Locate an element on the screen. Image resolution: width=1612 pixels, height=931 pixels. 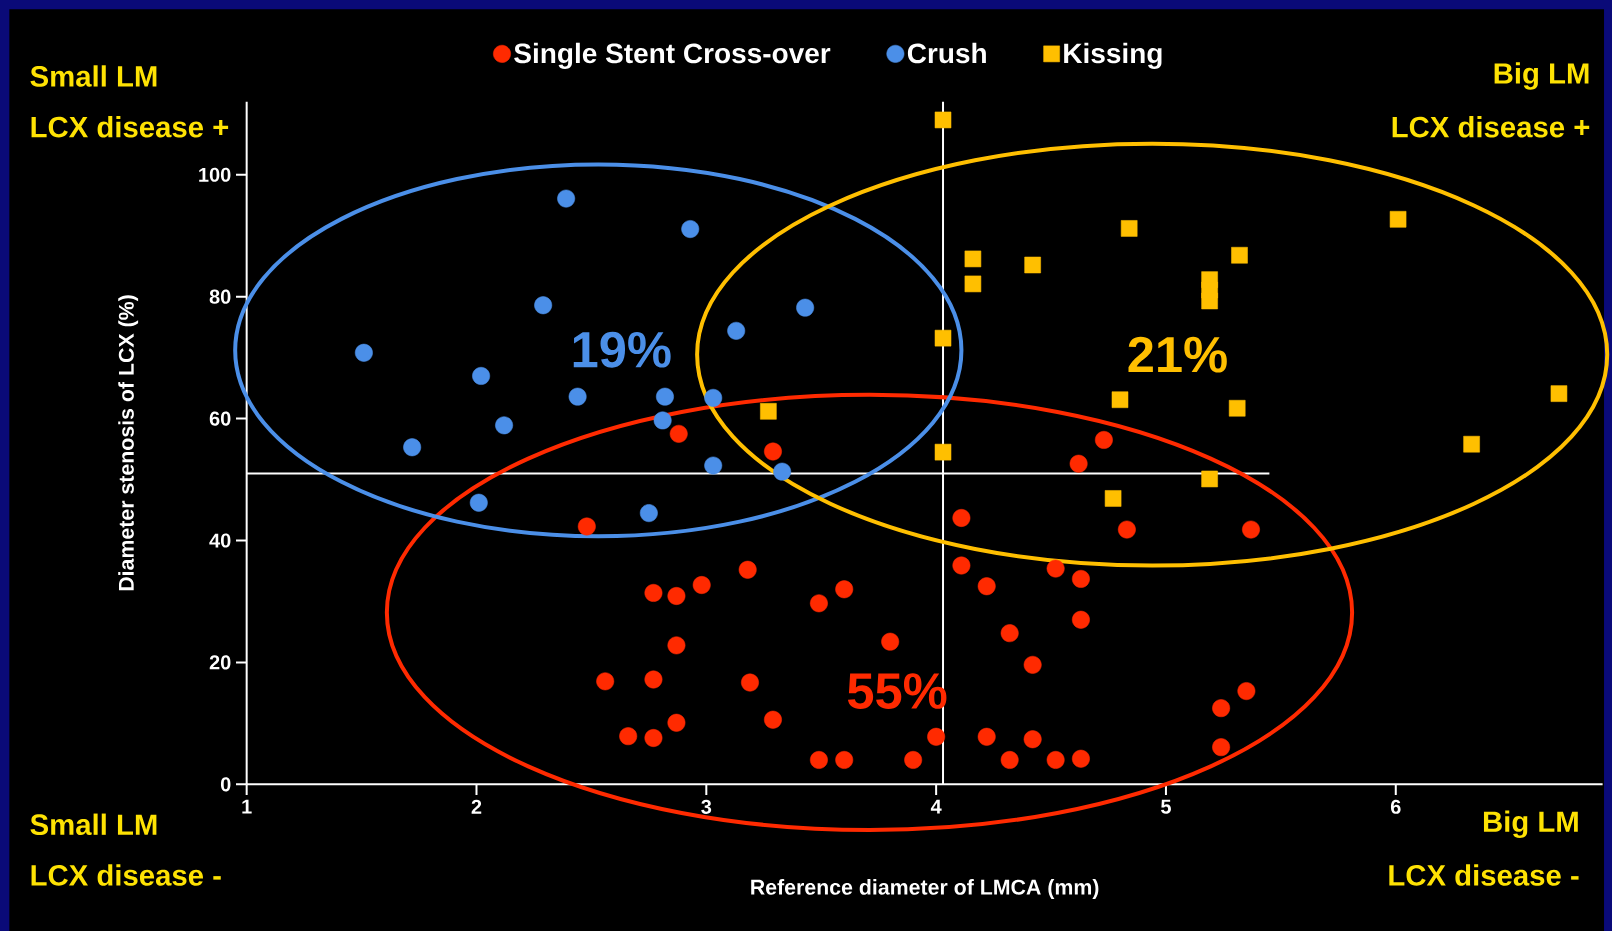
y-tick-label: 20 is located at coordinates (220, 662).